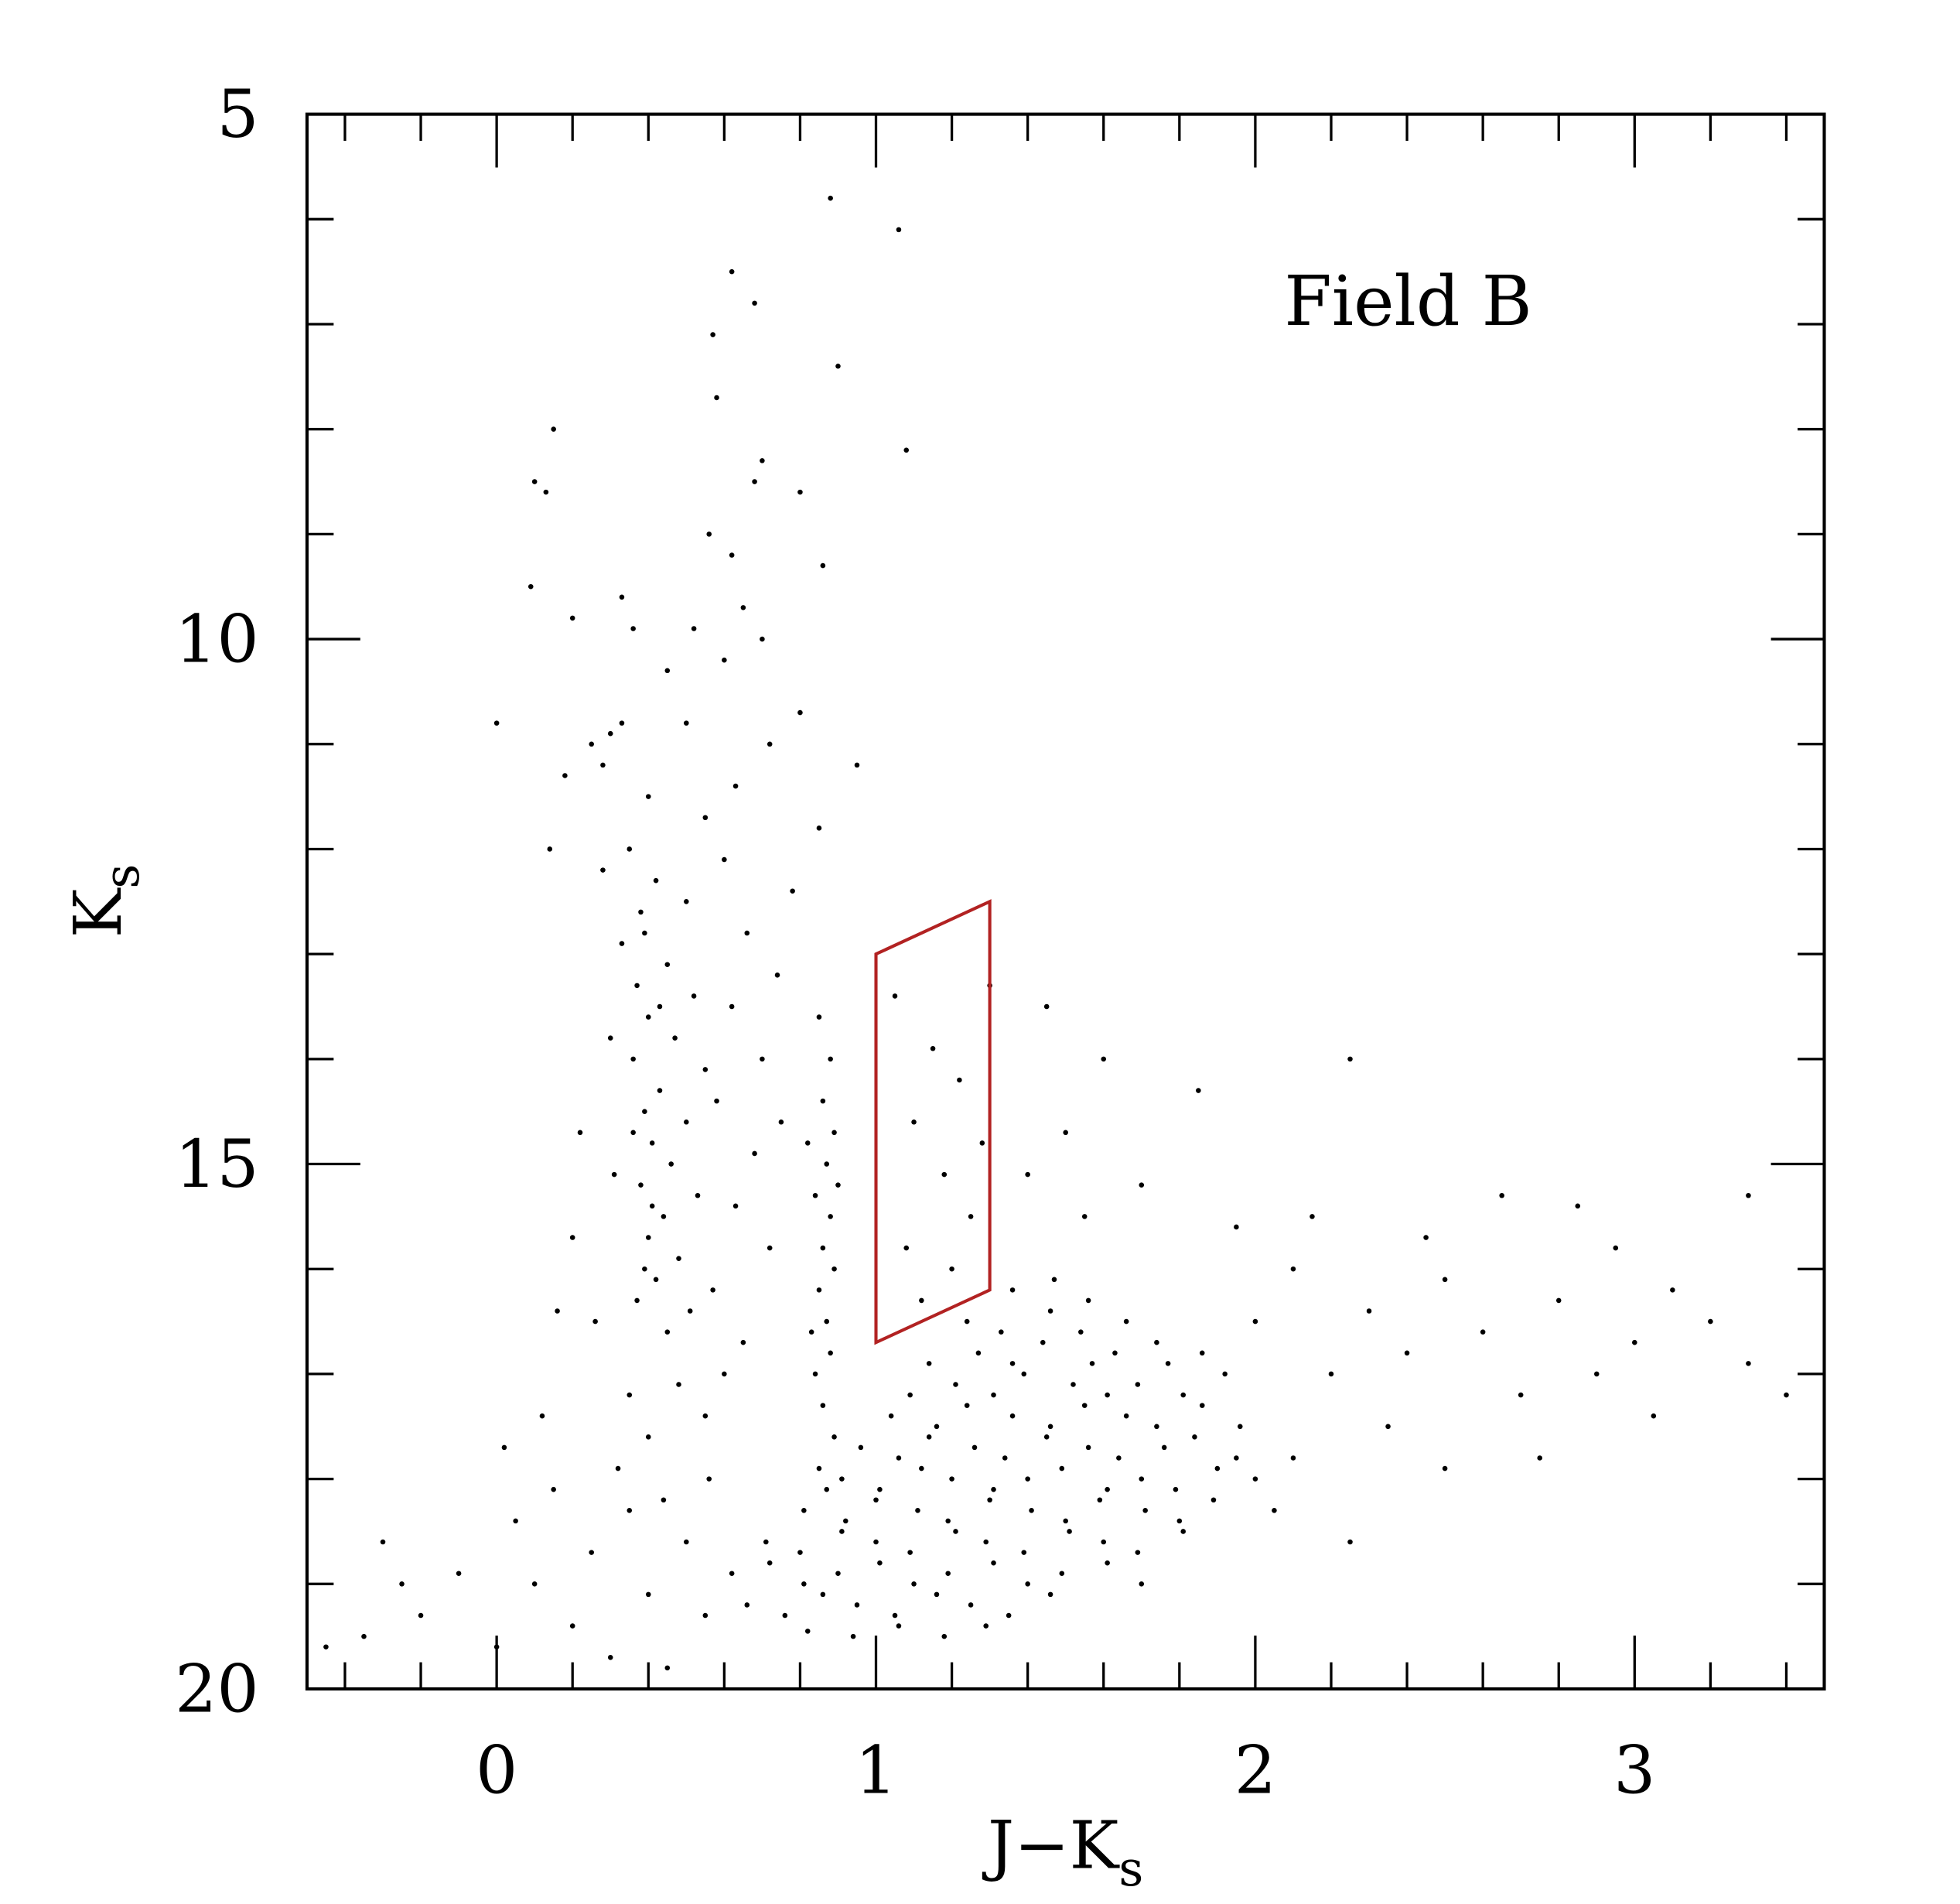  Describe the element at coordinates (497, 1770) in the screenshot. I see `x-tick-label: 0` at that location.